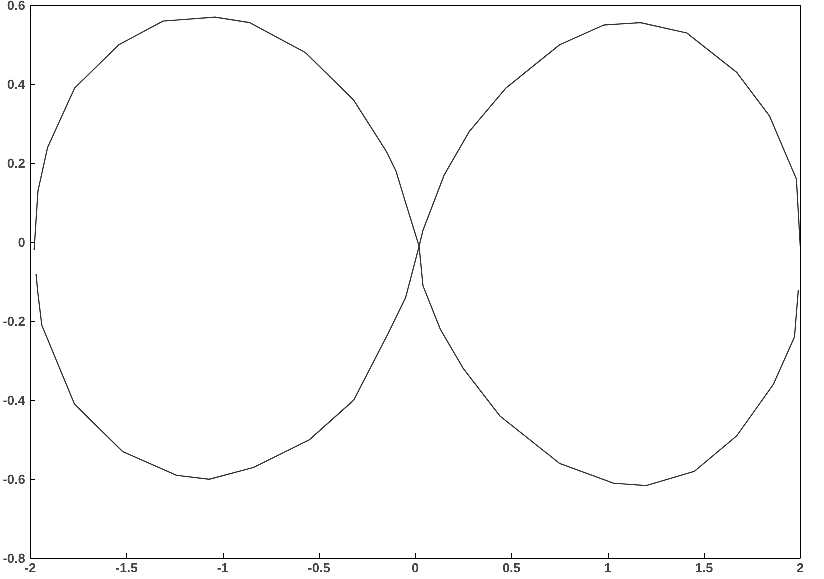  Describe the element at coordinates (704, 568) in the screenshot. I see `x-tick-label: 1.5` at that location.